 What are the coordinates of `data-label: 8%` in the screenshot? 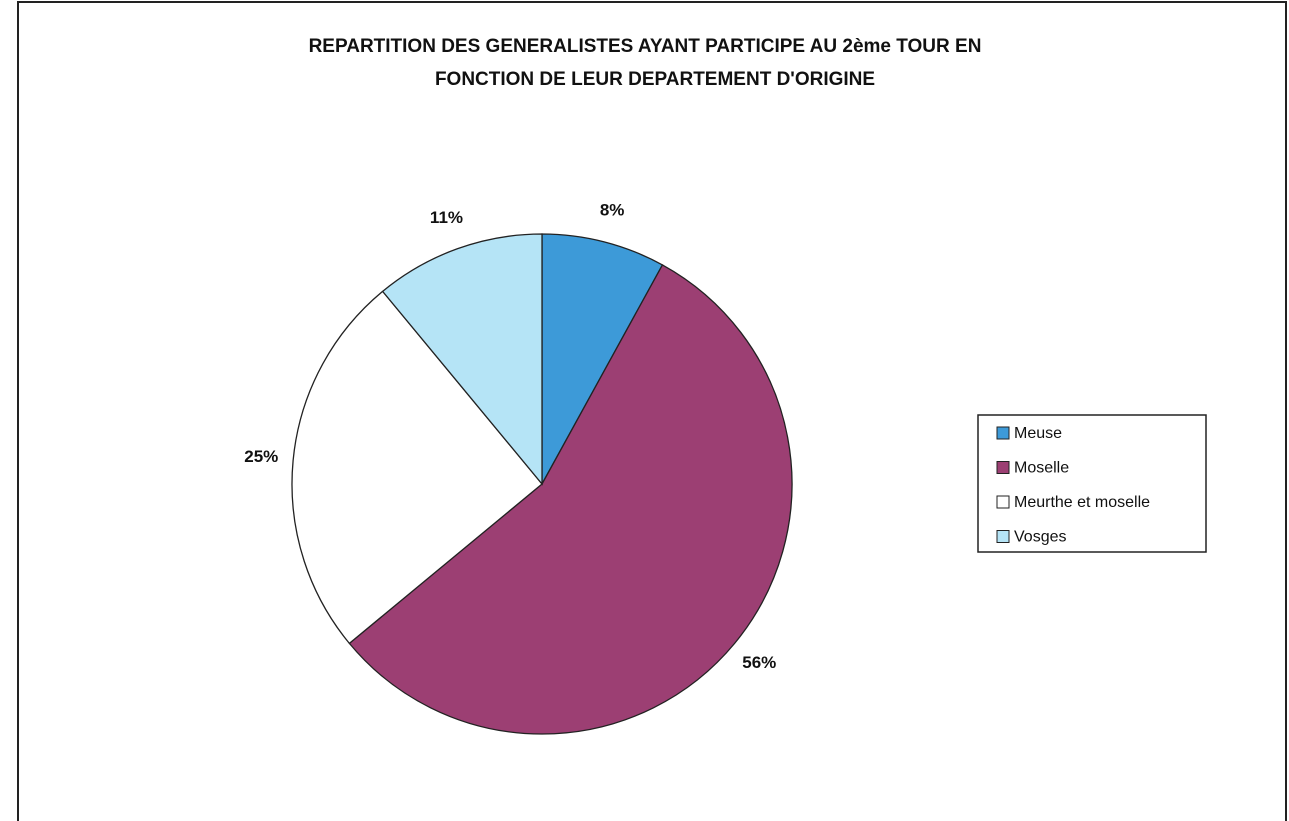 It's located at (612, 209).